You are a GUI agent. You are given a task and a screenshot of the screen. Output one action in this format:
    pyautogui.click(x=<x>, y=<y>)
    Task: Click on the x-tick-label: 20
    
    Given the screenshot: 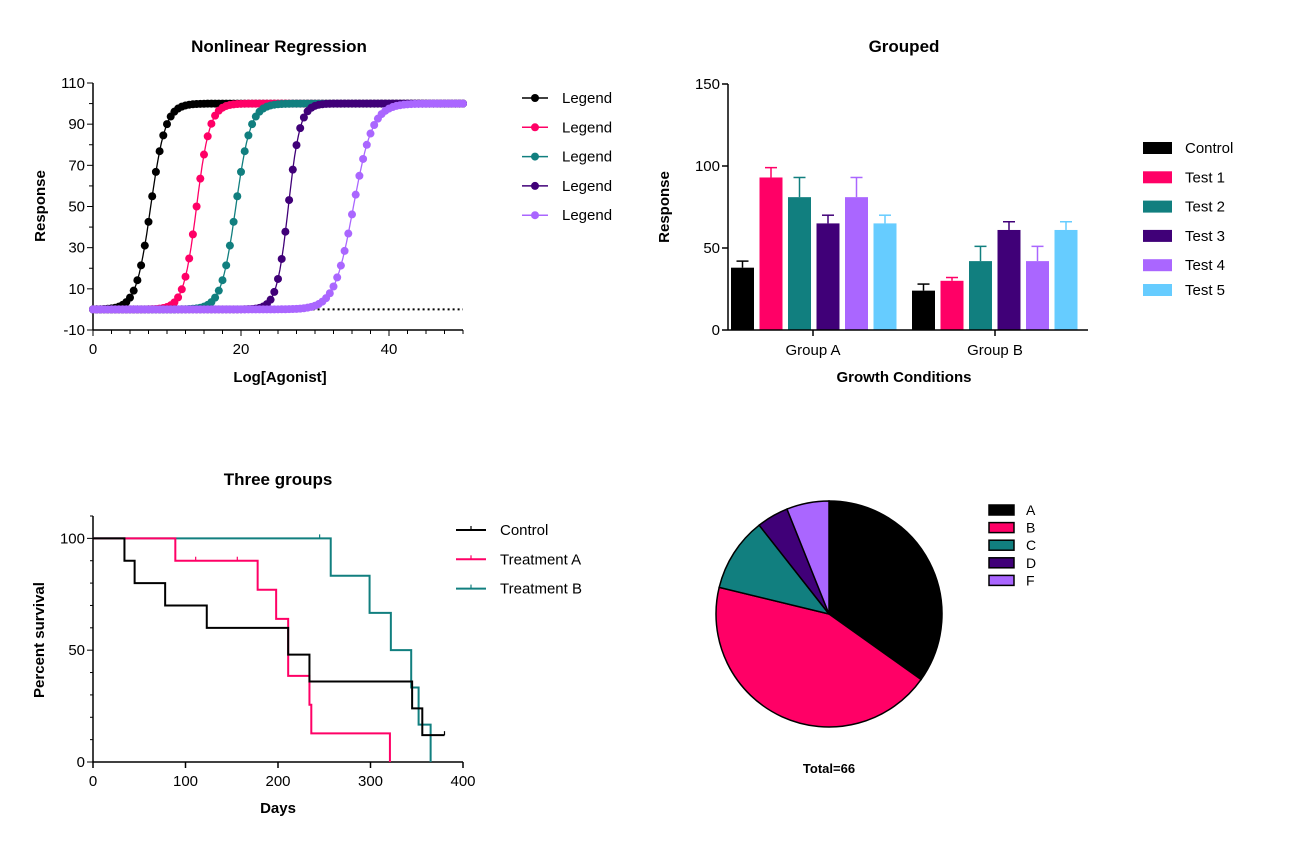 What is the action you would take?
    pyautogui.click(x=241, y=349)
    